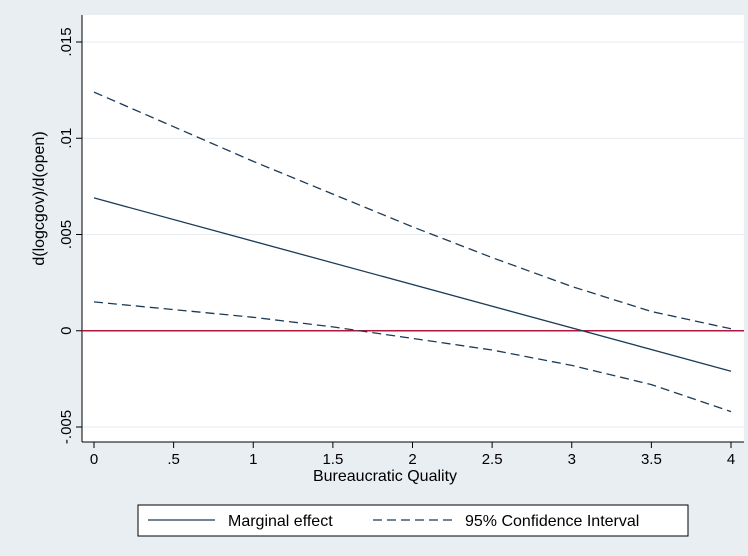 The height and width of the screenshot is (556, 748). What do you see at coordinates (280, 521) in the screenshot?
I see `legend-label-marginal-effect: Marginal effect` at bounding box center [280, 521].